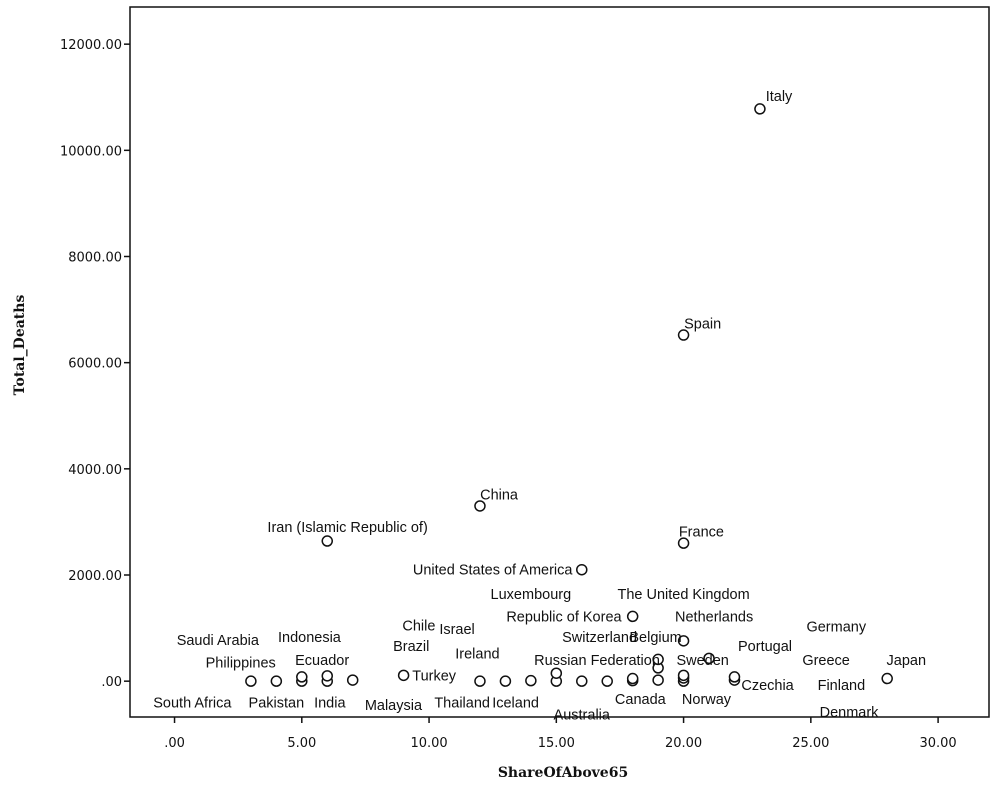  What do you see at coordinates (347, 528) in the screenshot?
I see `point-label: Iran (Islamic Republic of)` at bounding box center [347, 528].